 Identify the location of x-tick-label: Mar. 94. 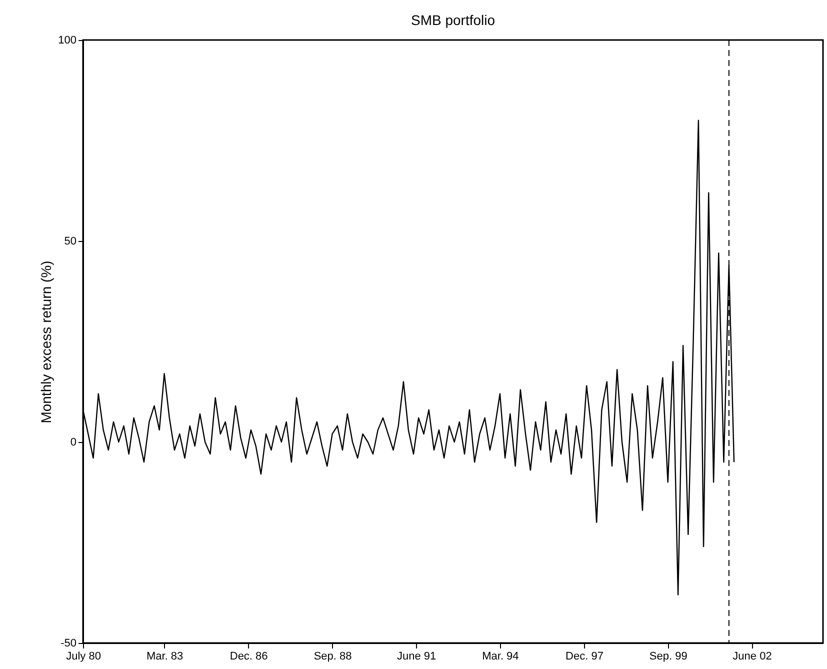
(500, 656).